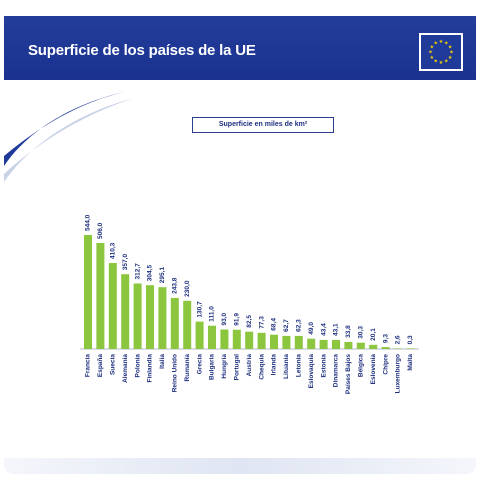 This screenshot has width=480, height=480. I want to click on data-label: 0,3, so click(410, 339).